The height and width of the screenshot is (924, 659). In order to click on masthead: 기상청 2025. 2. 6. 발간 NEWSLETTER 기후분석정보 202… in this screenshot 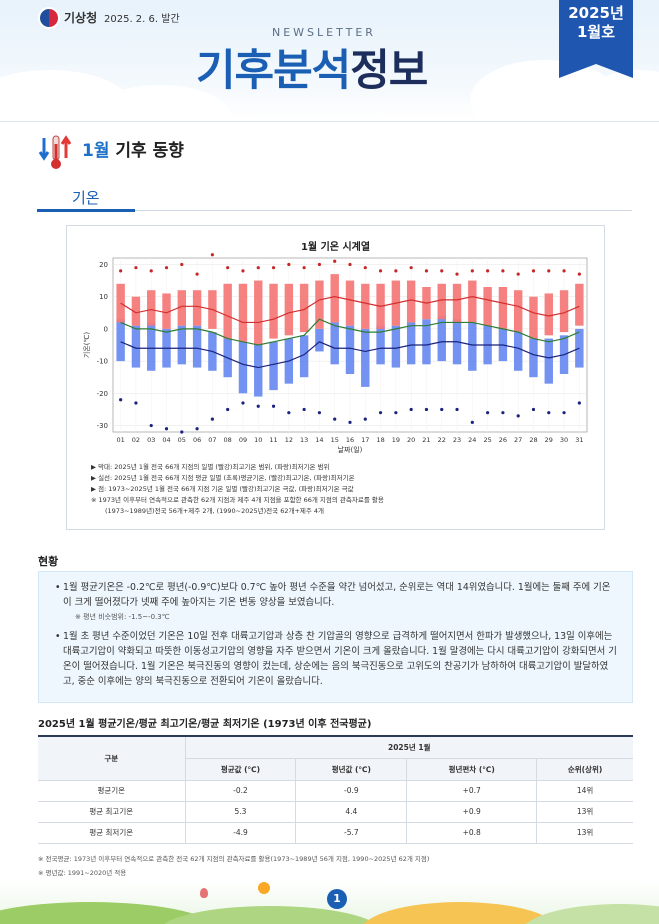, I will do `click(329, 60)`.